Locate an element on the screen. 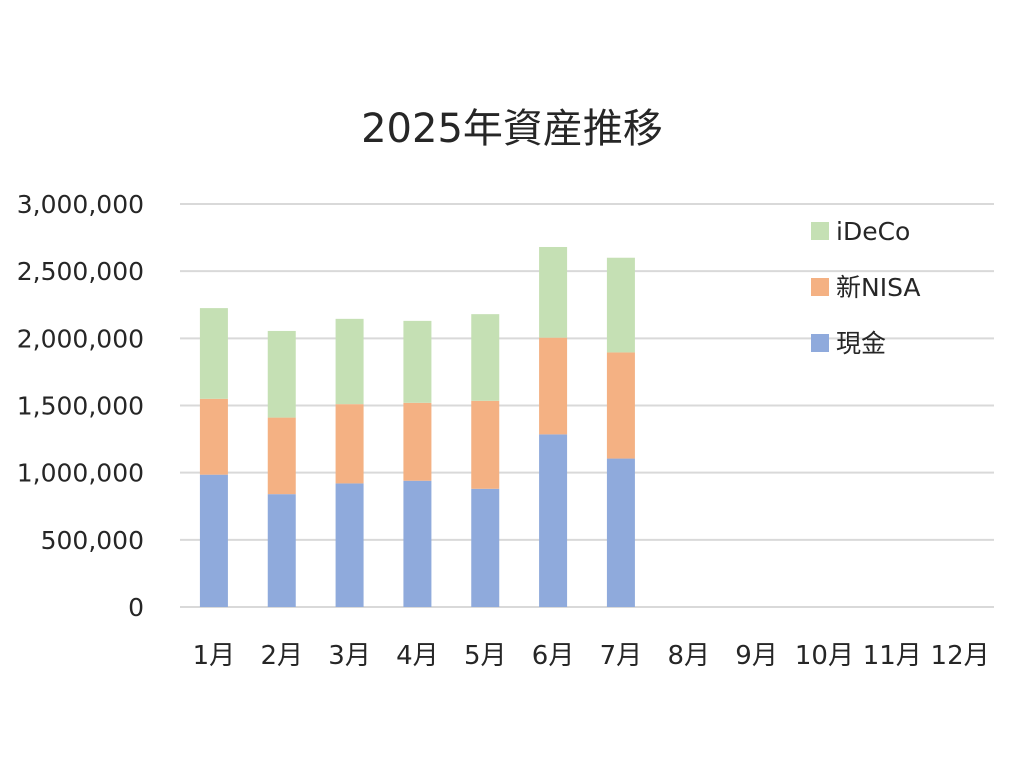 This screenshot has height=773, width=1024. x-tick-label: 2月 is located at coordinates (281, 656).